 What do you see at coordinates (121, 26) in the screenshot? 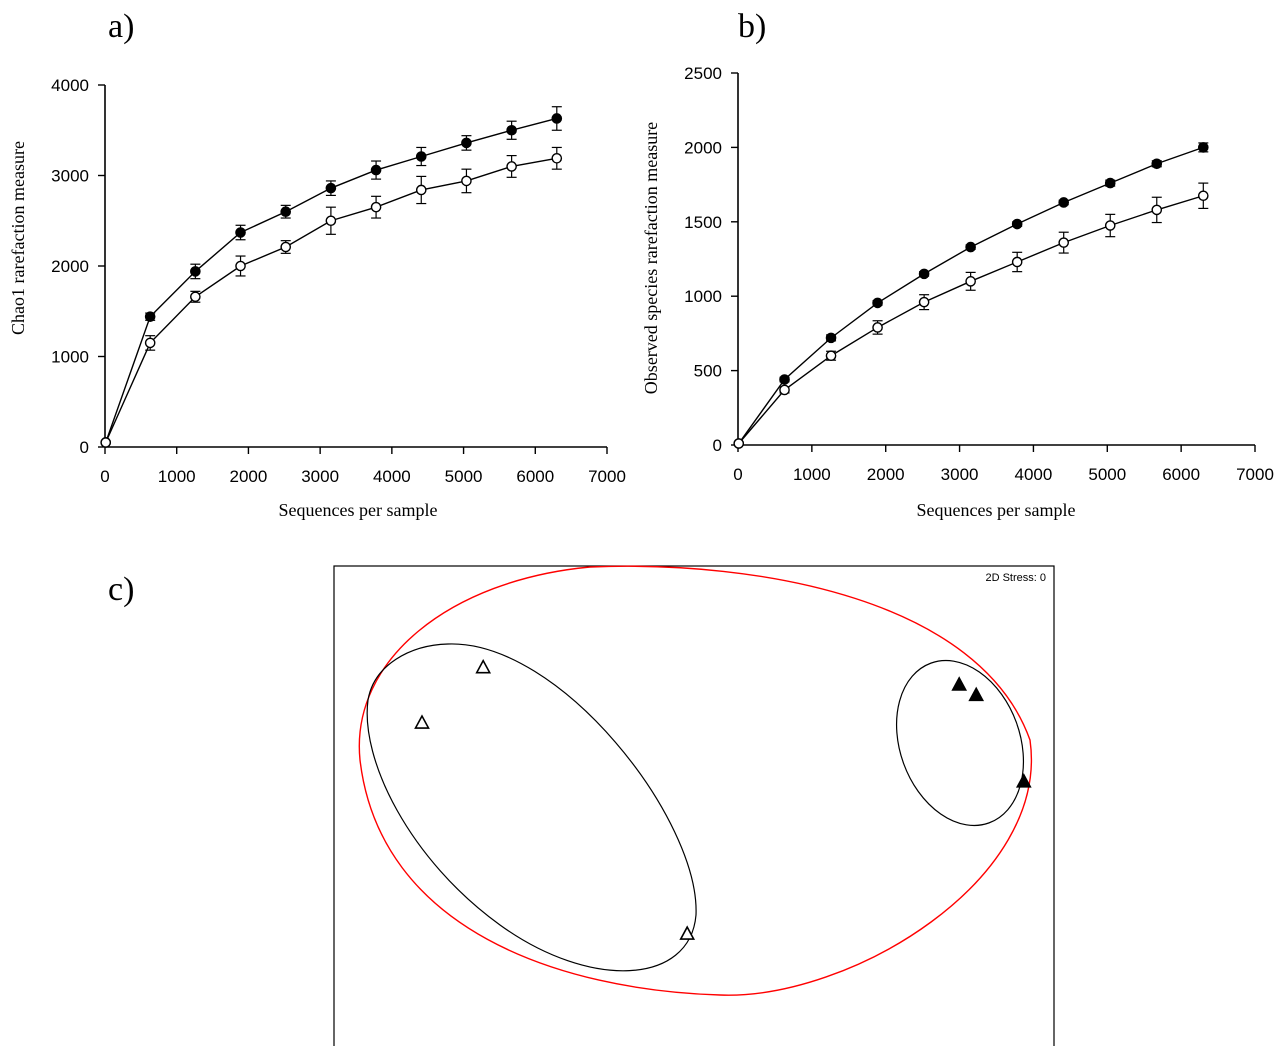
I see `panel-a-letter: a)` at bounding box center [121, 26].